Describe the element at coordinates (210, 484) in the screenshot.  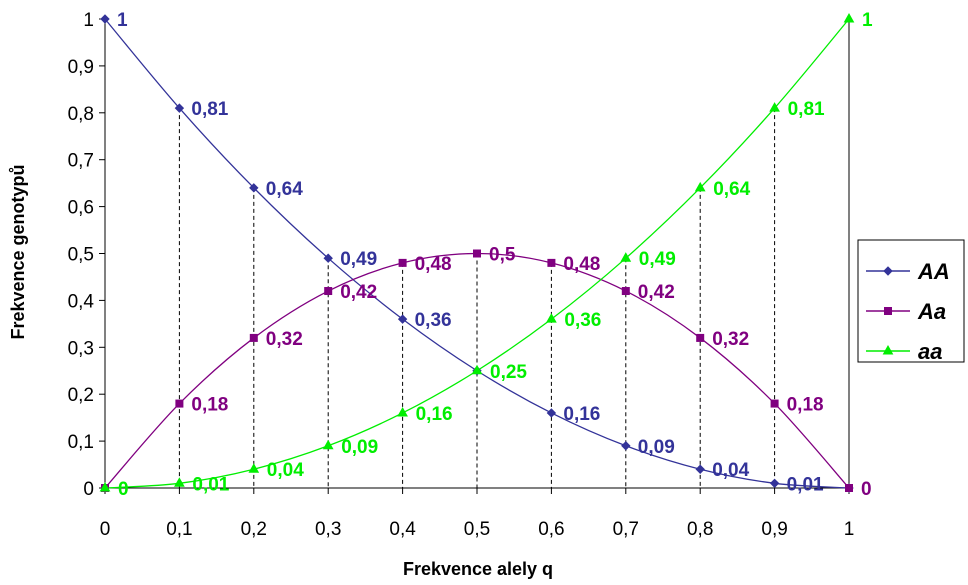
I see `data-label-aa: 0,01` at that location.